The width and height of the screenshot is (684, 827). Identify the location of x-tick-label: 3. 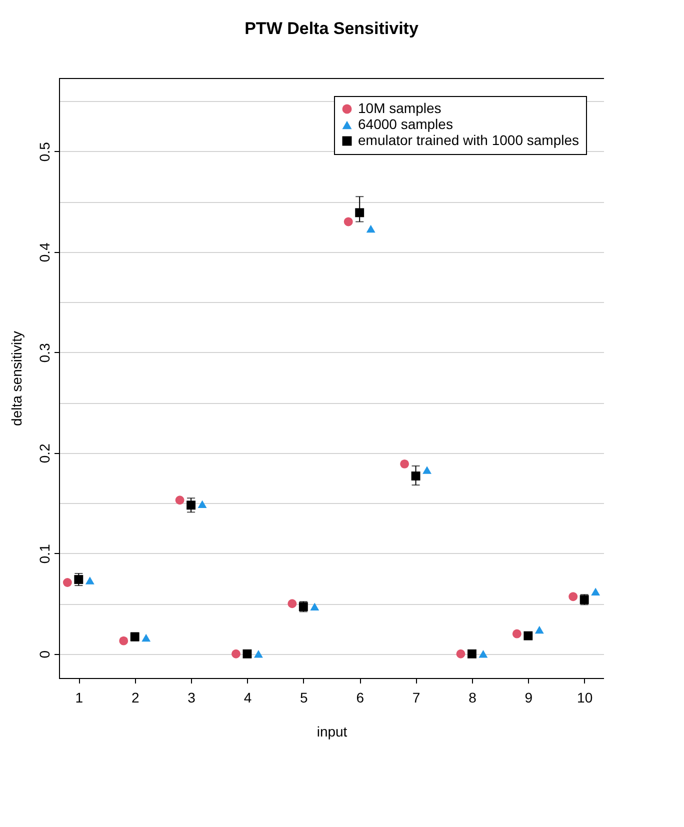
(192, 698).